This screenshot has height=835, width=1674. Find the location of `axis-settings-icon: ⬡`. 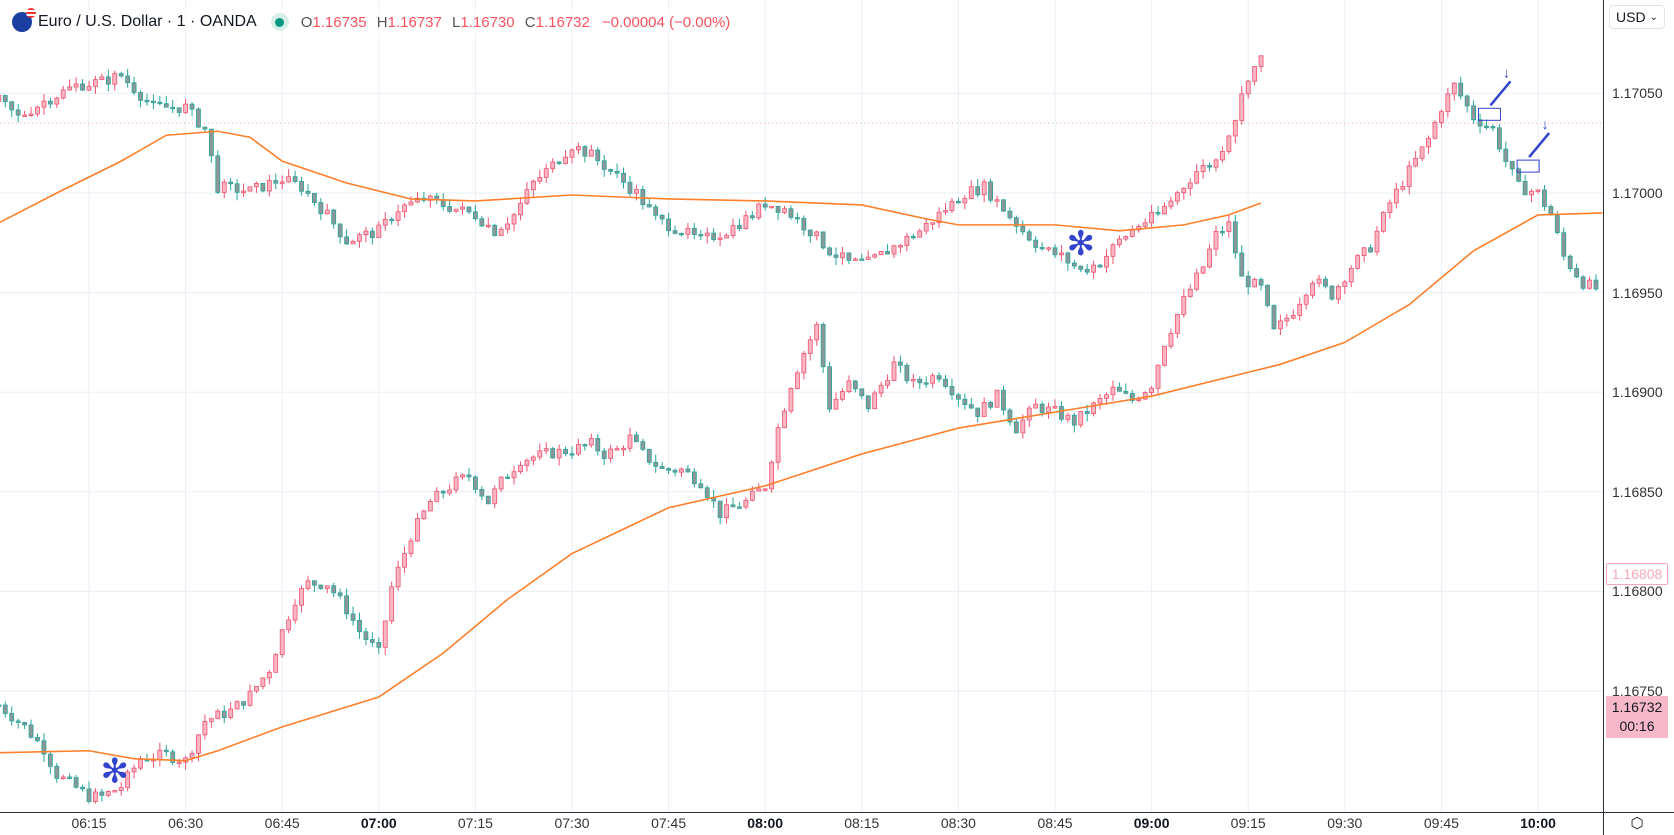

axis-settings-icon: ⬡ is located at coordinates (1637, 823).